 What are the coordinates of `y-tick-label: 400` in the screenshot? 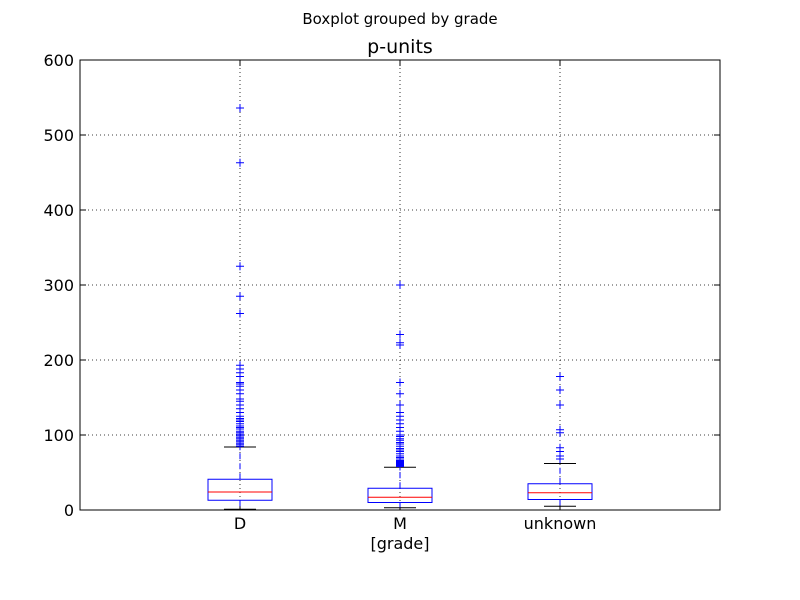 It's located at (58, 210).